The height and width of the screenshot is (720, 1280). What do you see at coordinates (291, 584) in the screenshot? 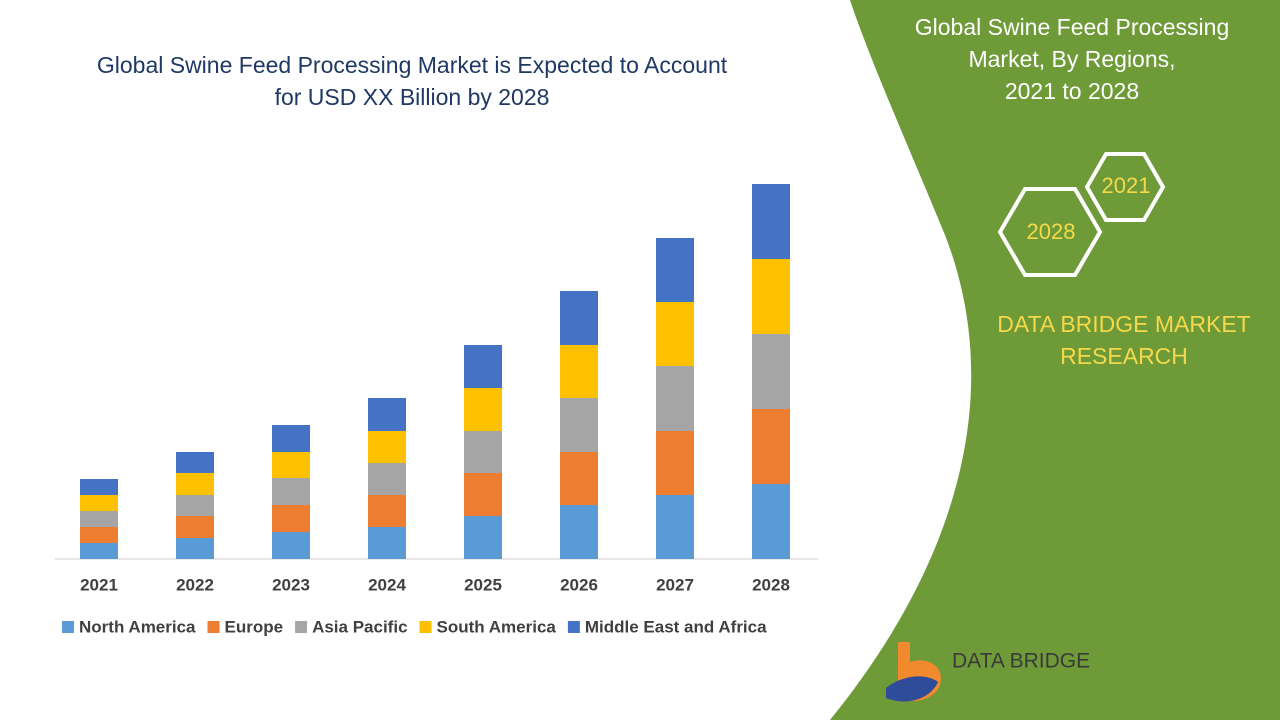
I see `x-tick-label: 2023` at bounding box center [291, 584].